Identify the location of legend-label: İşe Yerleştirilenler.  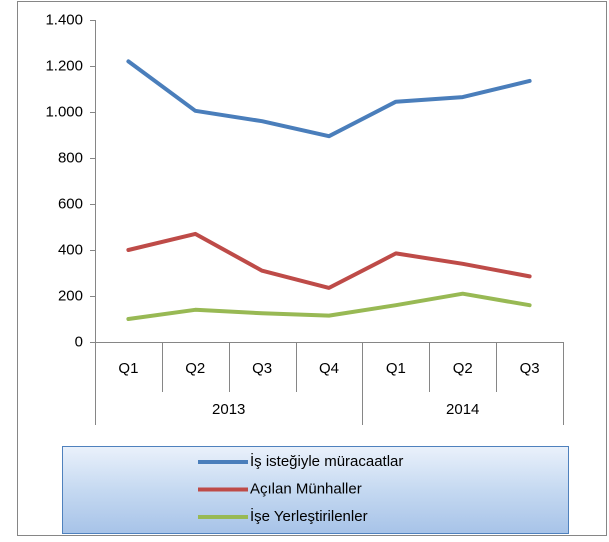
(309, 516).